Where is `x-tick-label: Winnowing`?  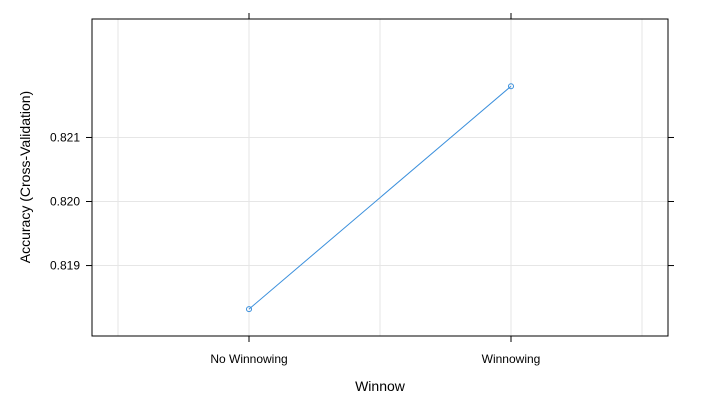
x-tick-label: Winnowing is located at coordinates (511, 359).